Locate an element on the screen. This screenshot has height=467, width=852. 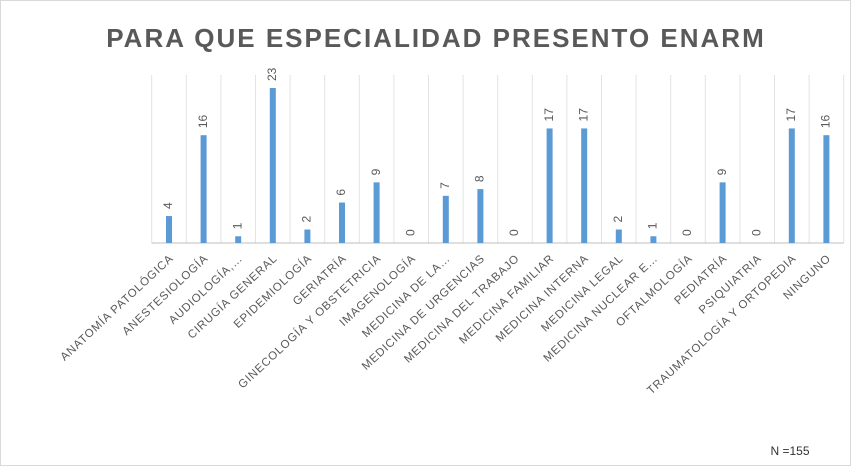
value-label: 8 is located at coordinates (480, 178).